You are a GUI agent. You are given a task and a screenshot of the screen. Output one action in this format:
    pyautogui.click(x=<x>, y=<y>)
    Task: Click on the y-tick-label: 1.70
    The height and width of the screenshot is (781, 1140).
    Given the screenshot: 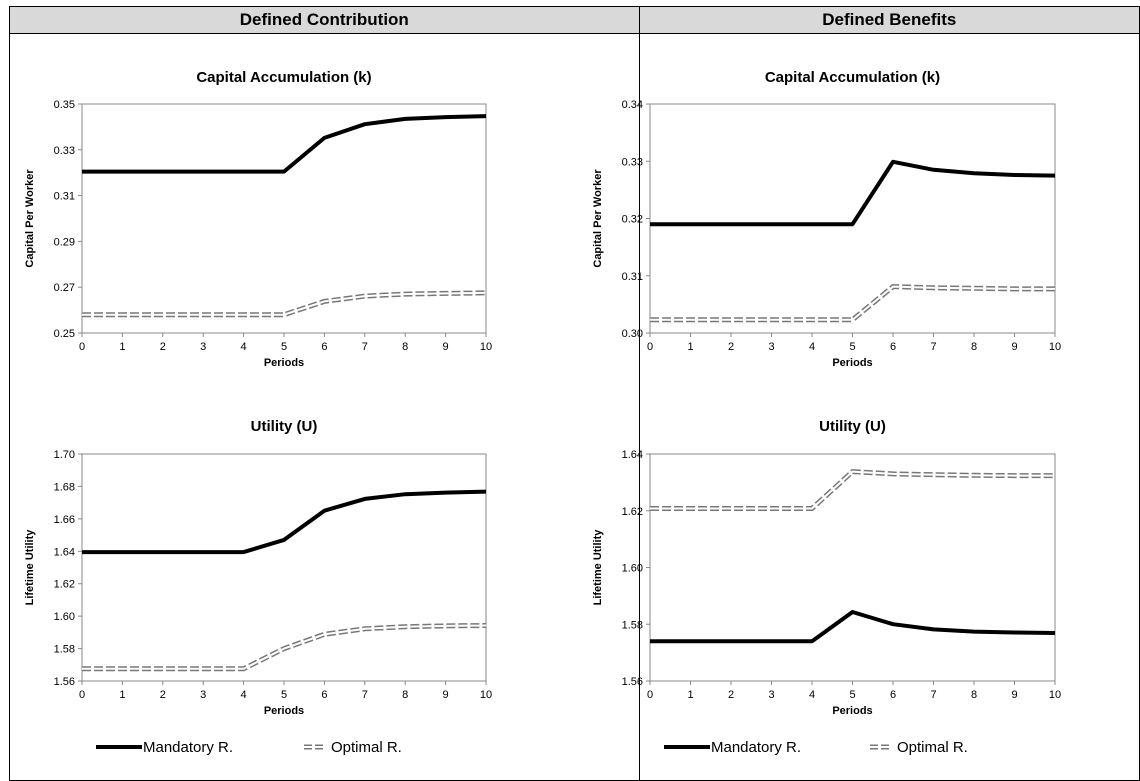 What is the action you would take?
    pyautogui.click(x=64, y=455)
    